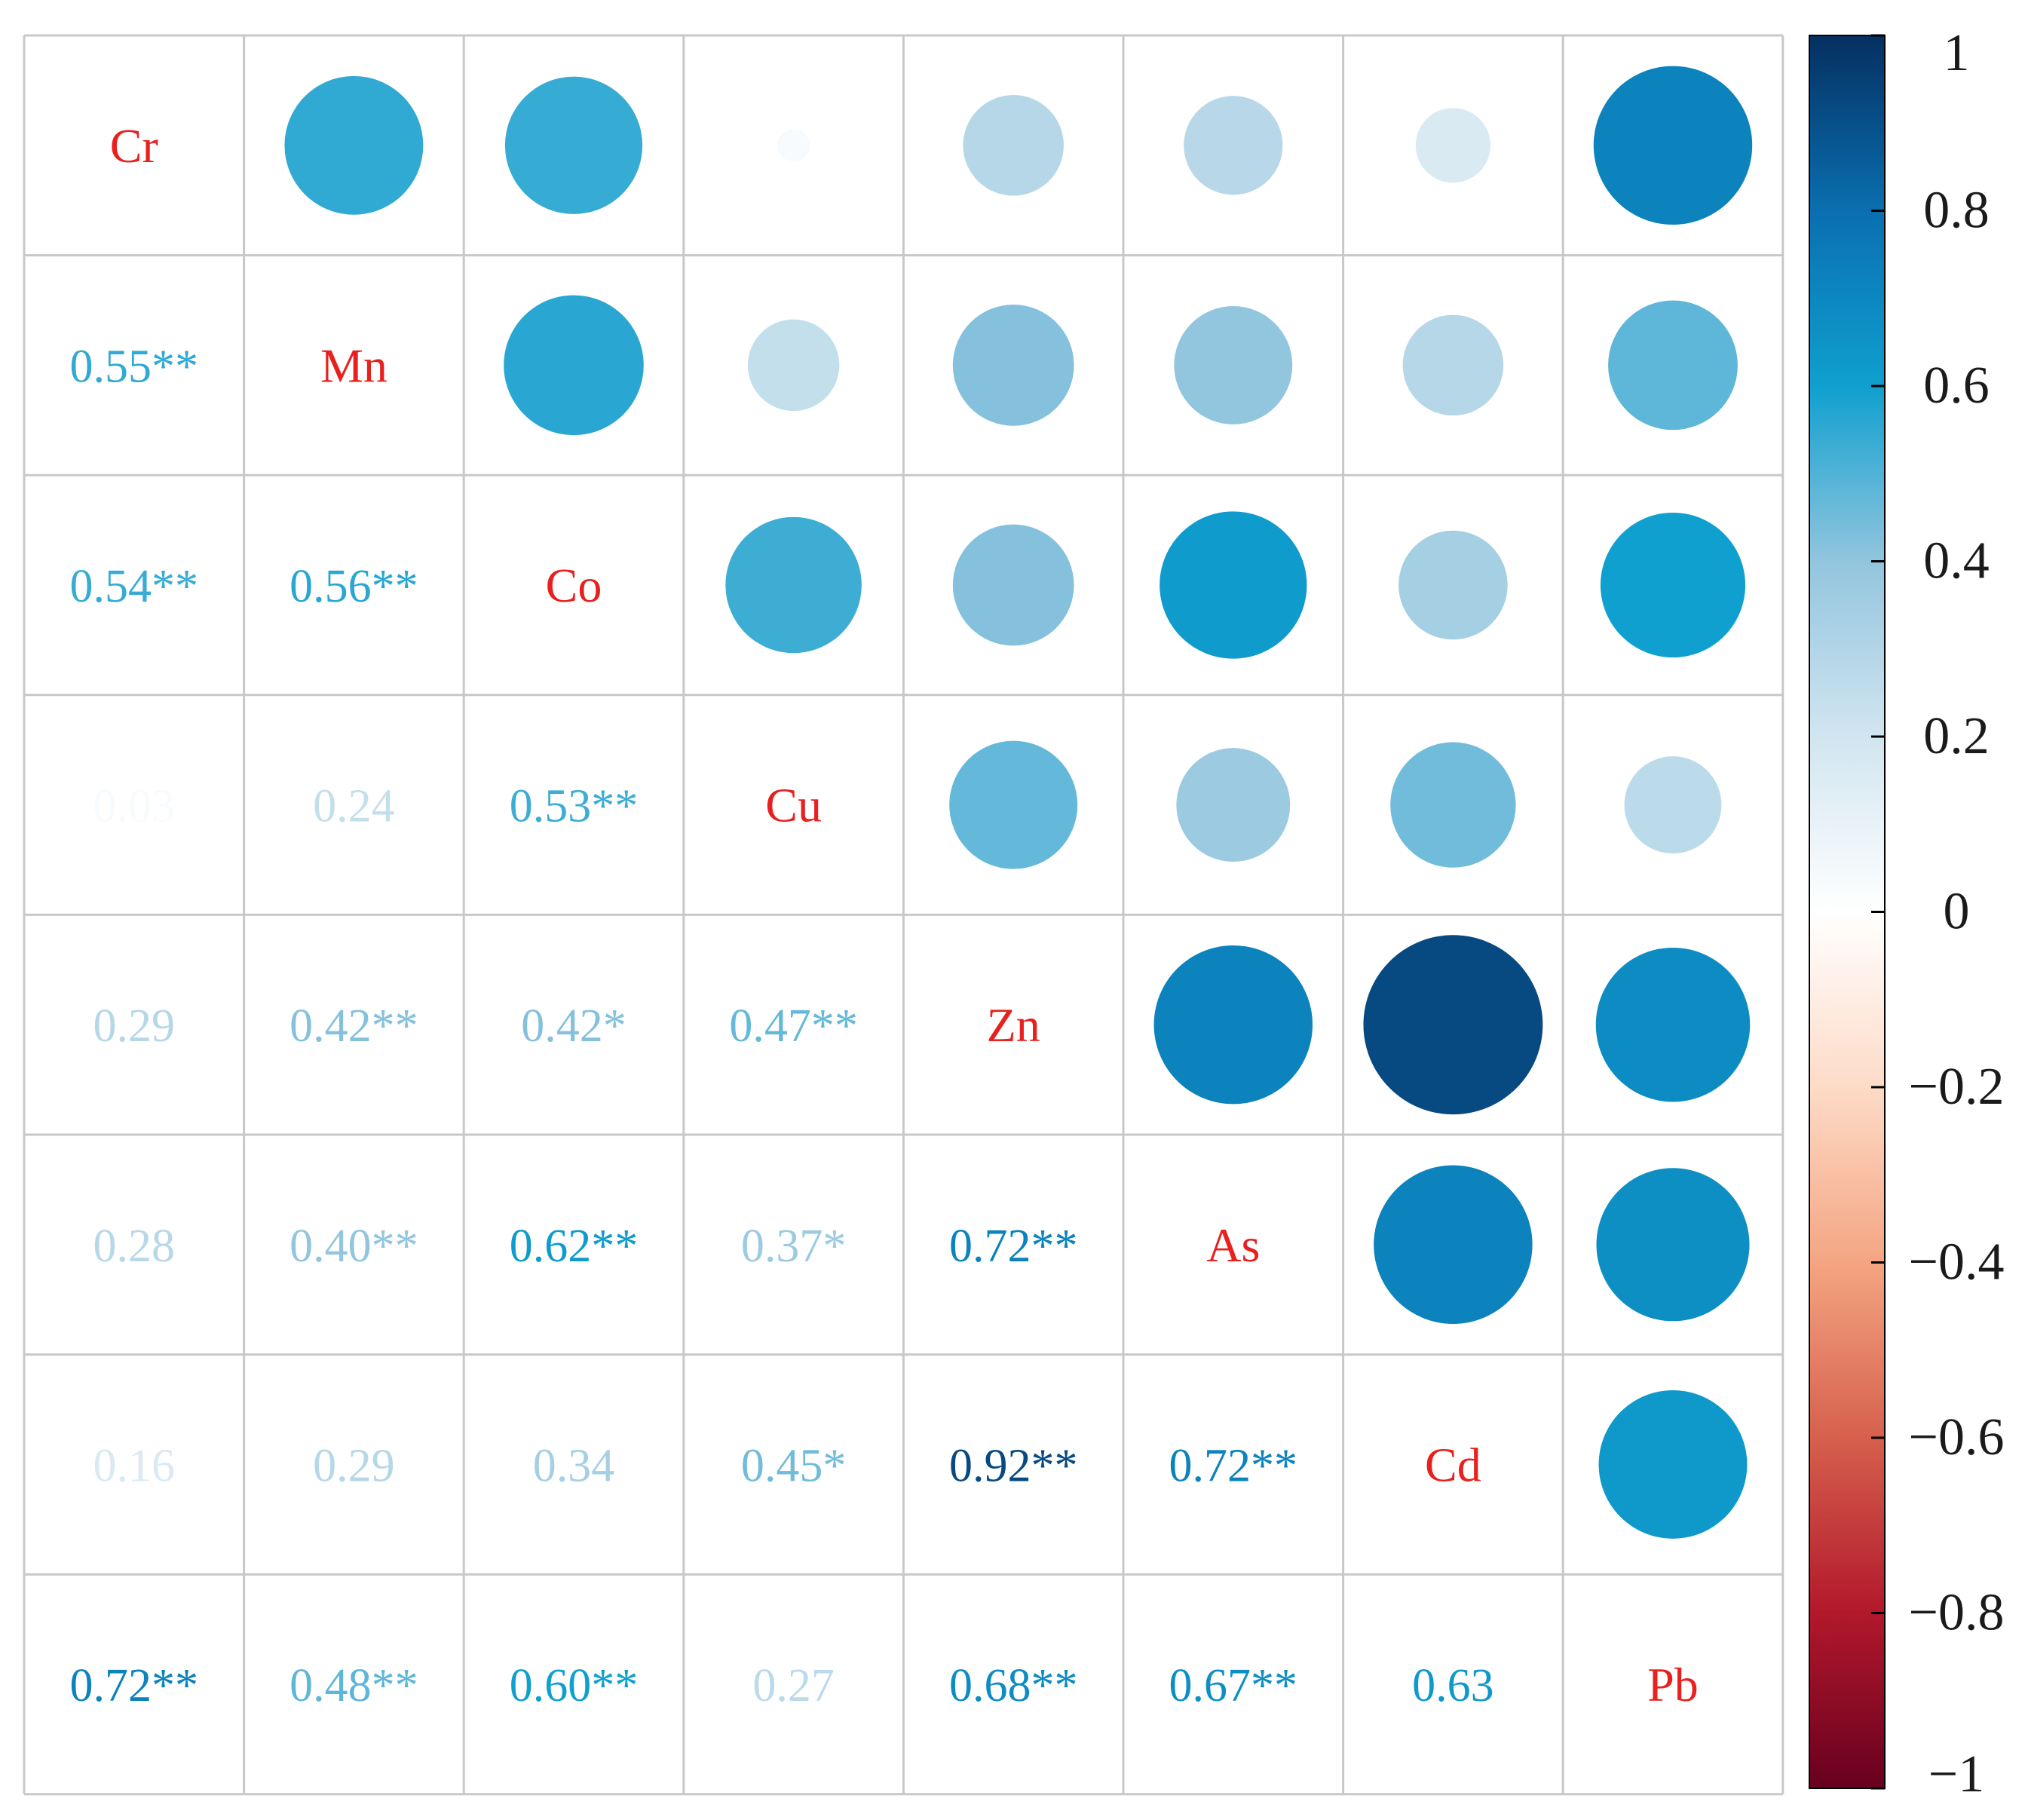 The image size is (2028, 1820). What do you see at coordinates (134, 1247) in the screenshot?
I see `corr-value-as-cr: 0.28` at bounding box center [134, 1247].